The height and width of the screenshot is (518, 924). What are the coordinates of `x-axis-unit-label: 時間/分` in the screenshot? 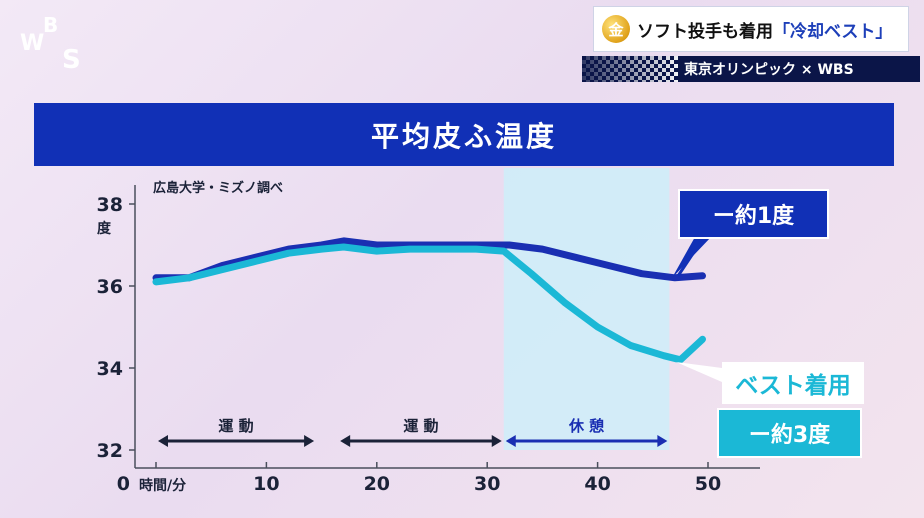 It's located at (162, 485).